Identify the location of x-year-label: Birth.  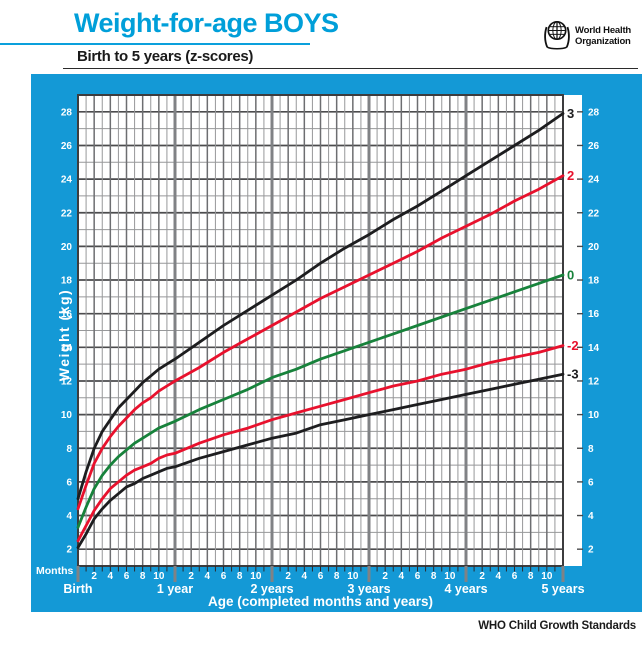
(77, 589).